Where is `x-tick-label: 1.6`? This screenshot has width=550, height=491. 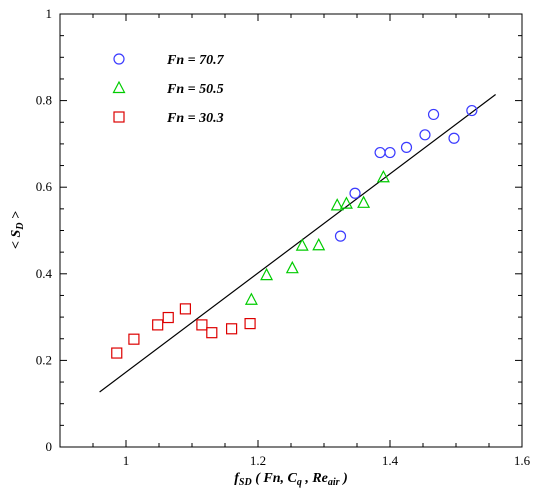
x-tick-label: 1.6 is located at coordinates (522, 460).